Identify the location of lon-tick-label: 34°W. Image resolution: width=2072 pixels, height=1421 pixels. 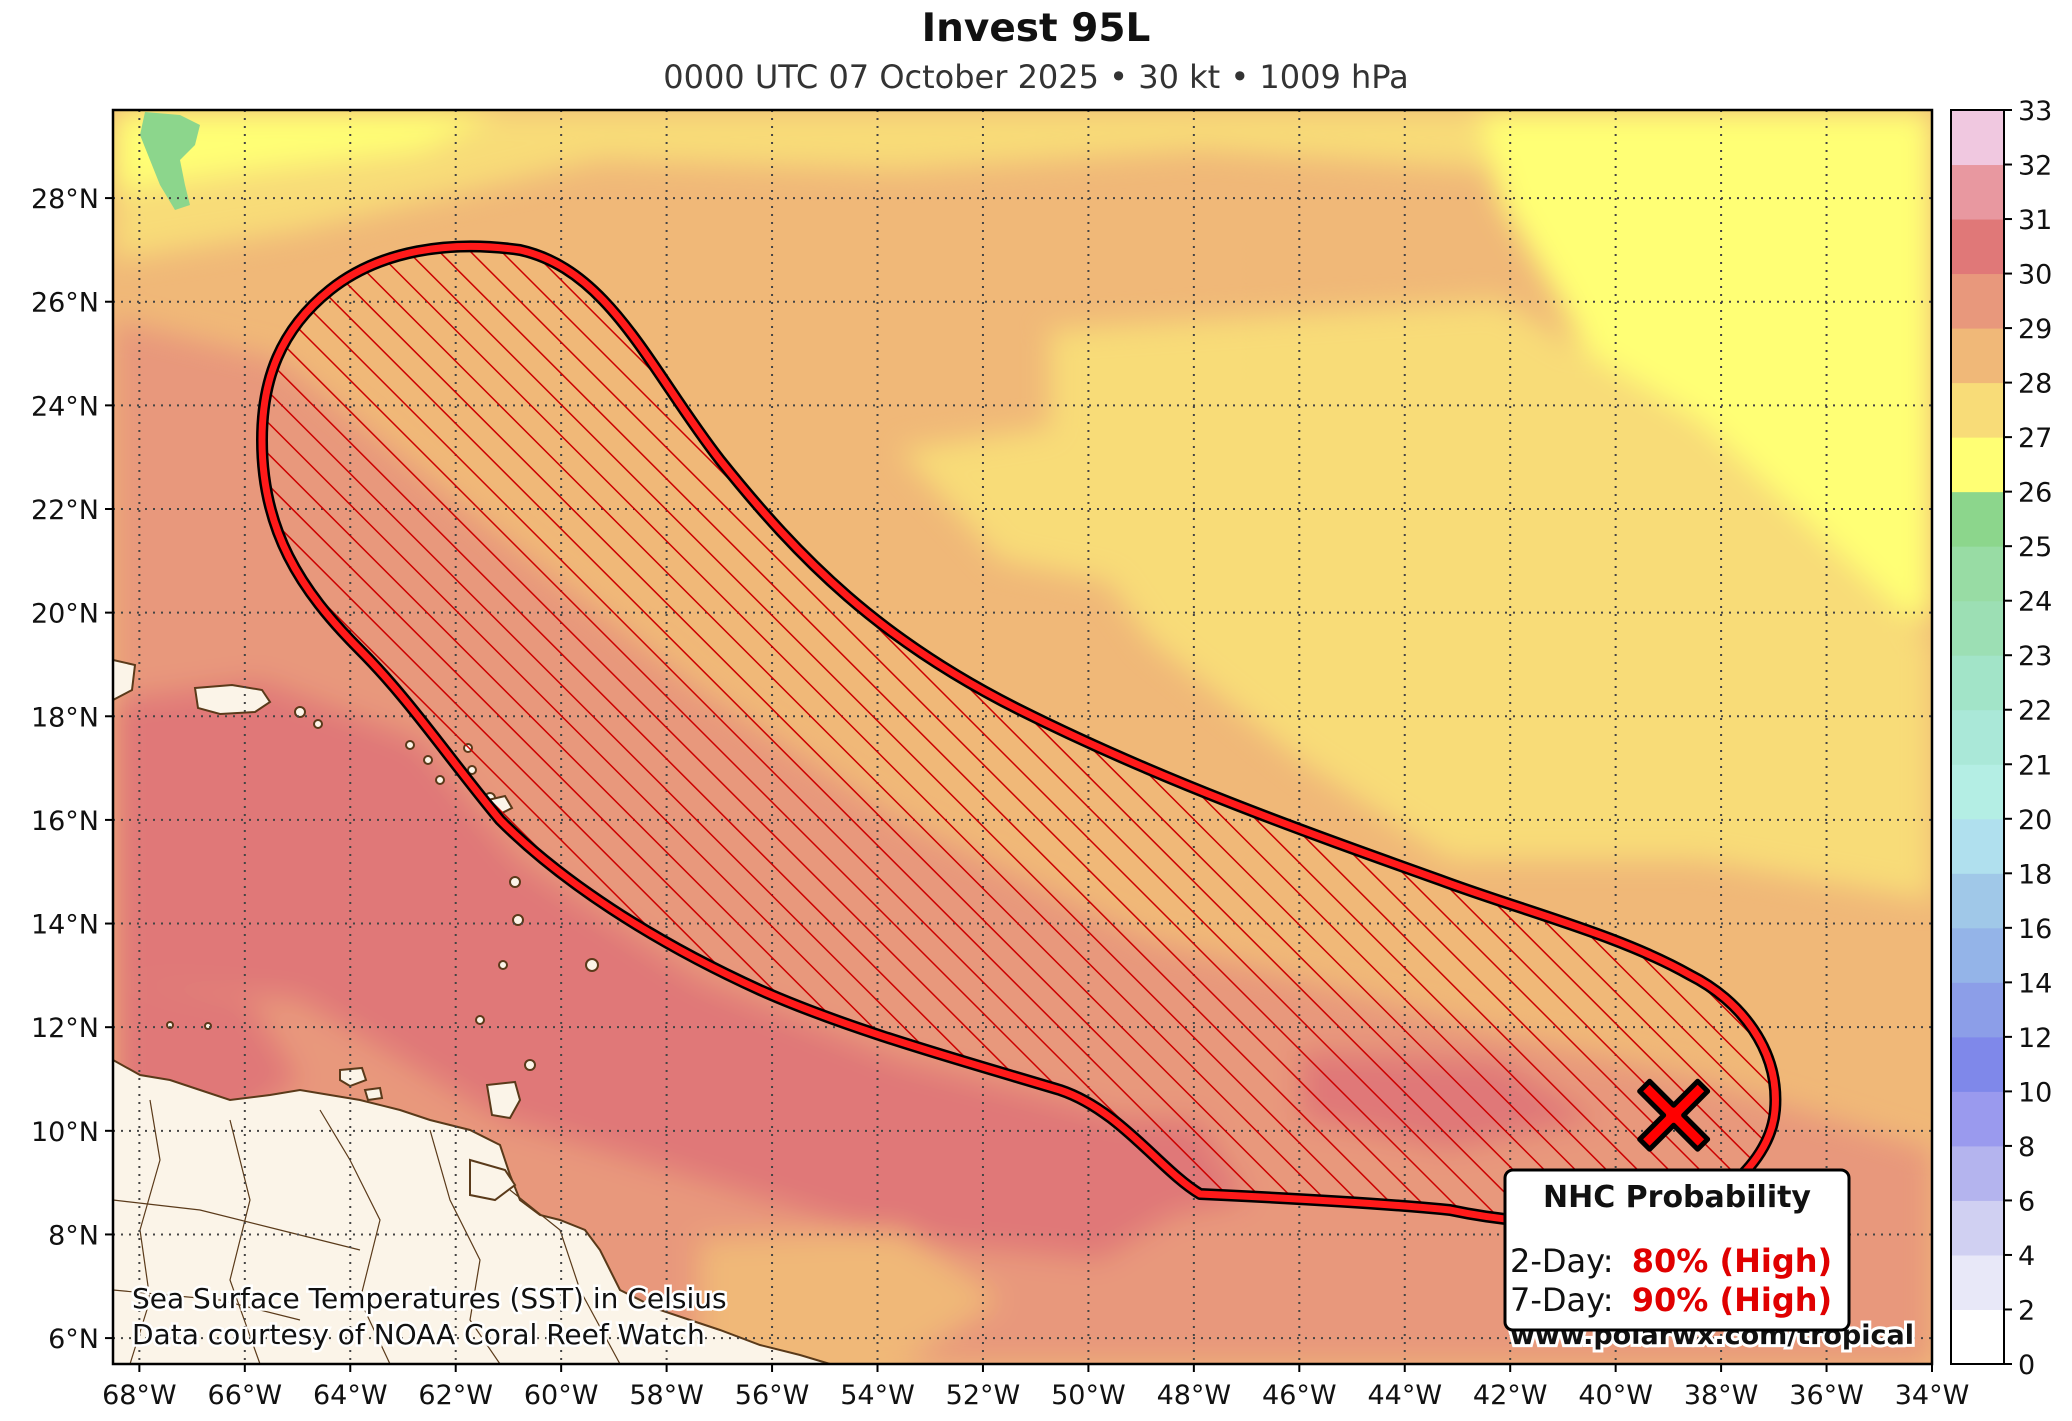
(1932, 1395).